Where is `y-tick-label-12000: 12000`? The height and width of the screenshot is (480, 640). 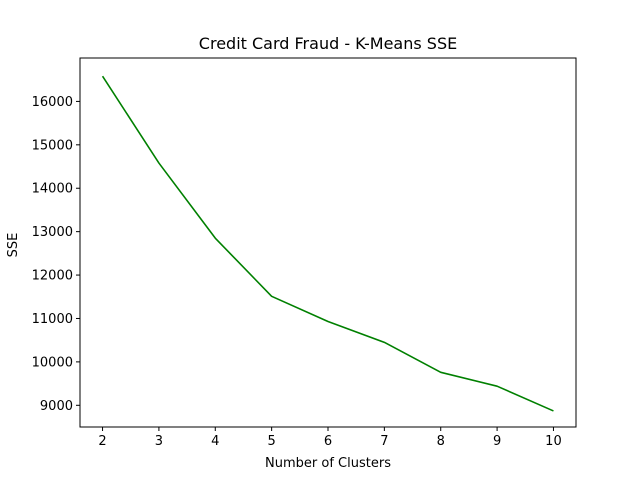
y-tick-label-12000: 12000 is located at coordinates (52, 276).